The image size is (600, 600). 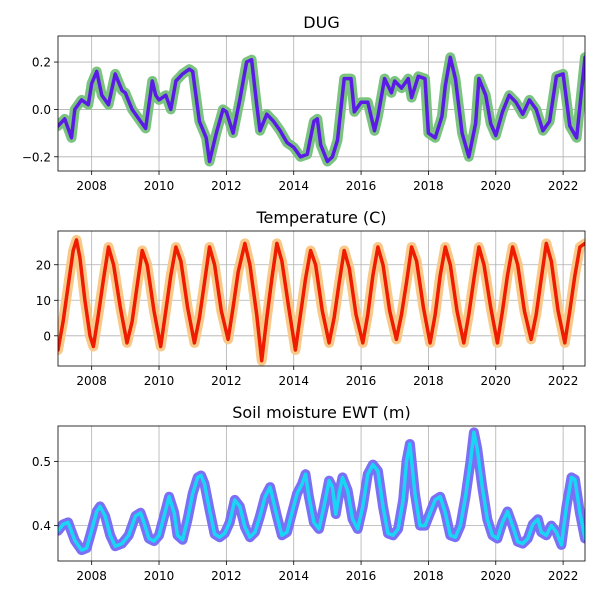 What do you see at coordinates (293, 381) in the screenshot?
I see `temperature-x-tick-label: 2014` at bounding box center [293, 381].